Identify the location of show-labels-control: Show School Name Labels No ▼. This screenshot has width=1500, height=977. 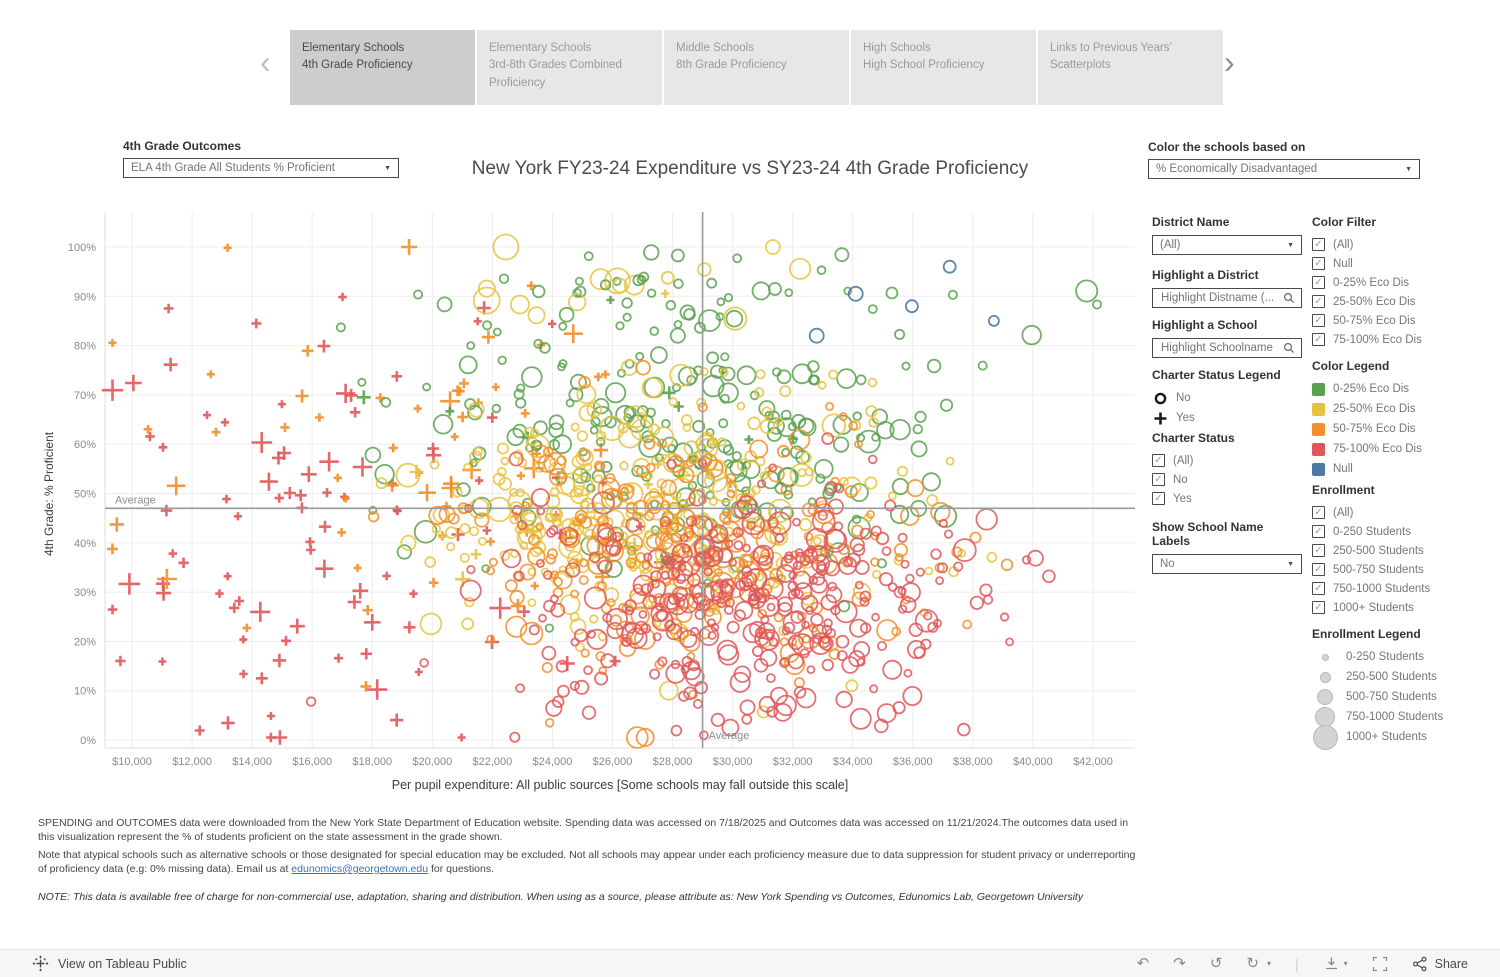
(1227, 547).